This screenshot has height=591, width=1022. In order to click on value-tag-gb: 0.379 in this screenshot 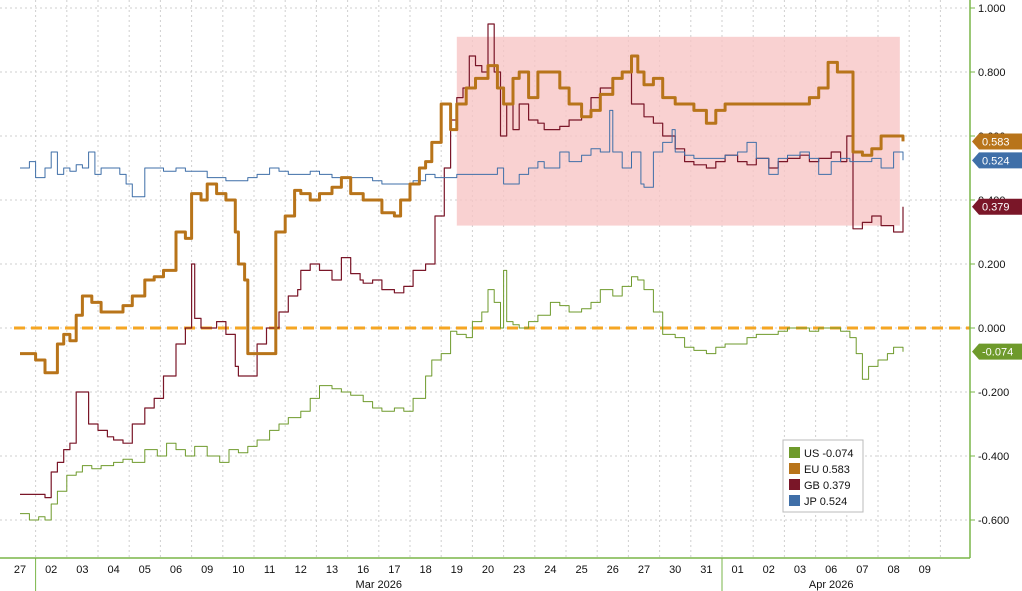, I will do `click(997, 206)`.